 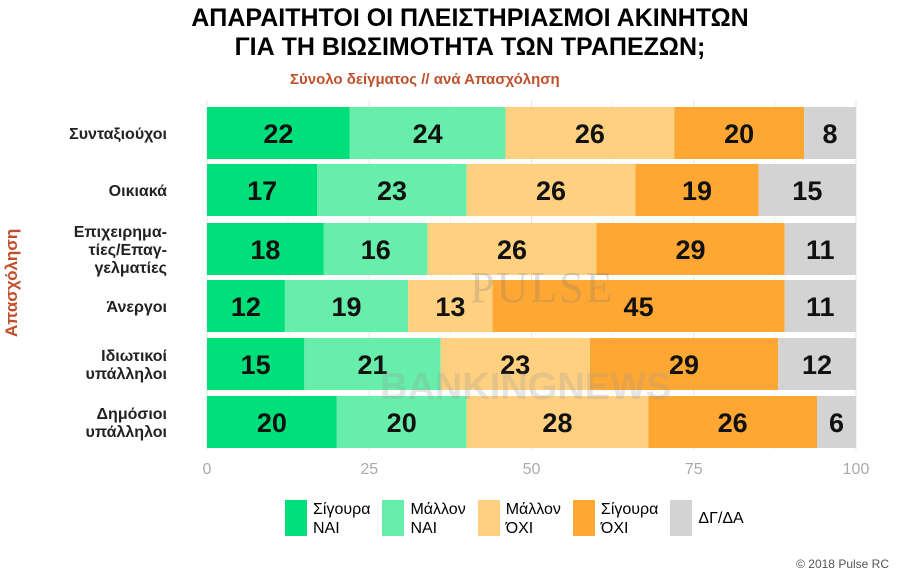 I want to click on legend-item: Σίγουρα ΝΑΙ, so click(x=327, y=519).